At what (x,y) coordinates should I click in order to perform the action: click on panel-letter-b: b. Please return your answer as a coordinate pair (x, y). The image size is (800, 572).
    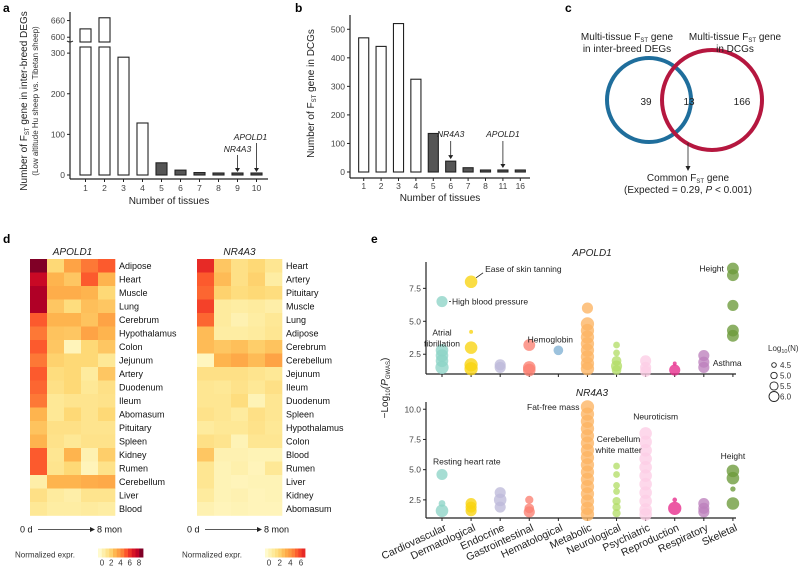
    Looking at the image, I should click on (298, 8).